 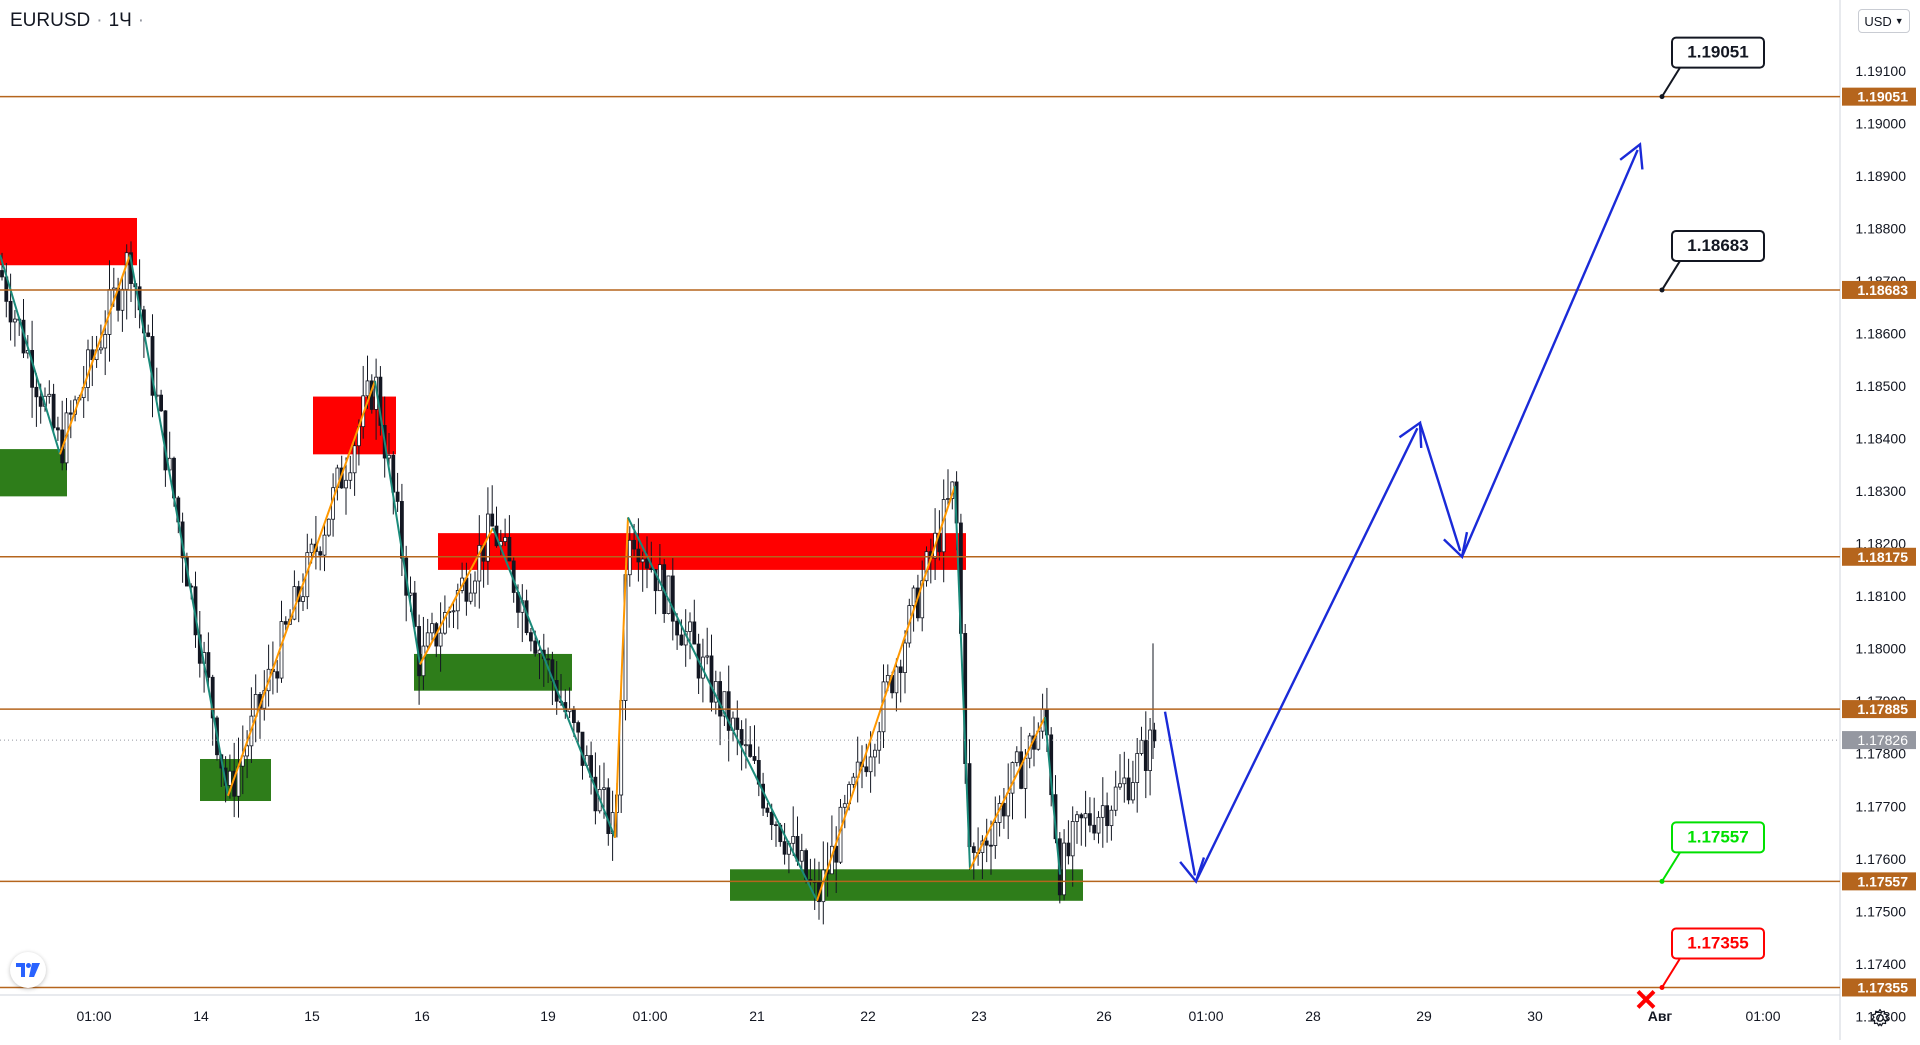 What do you see at coordinates (1882, 290) in the screenshot?
I see `level-tag-label: 1.18683` at bounding box center [1882, 290].